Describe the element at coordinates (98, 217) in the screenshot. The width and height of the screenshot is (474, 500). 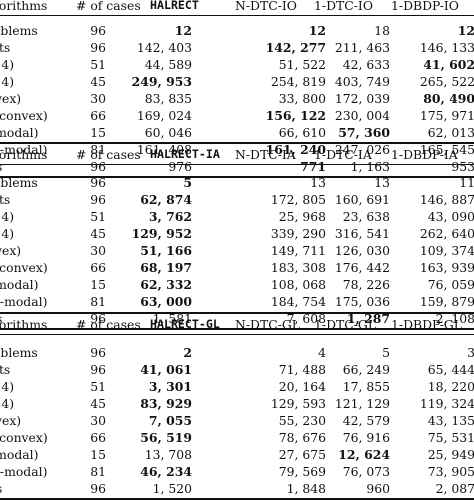
I see `table-cell: 51` at that location.